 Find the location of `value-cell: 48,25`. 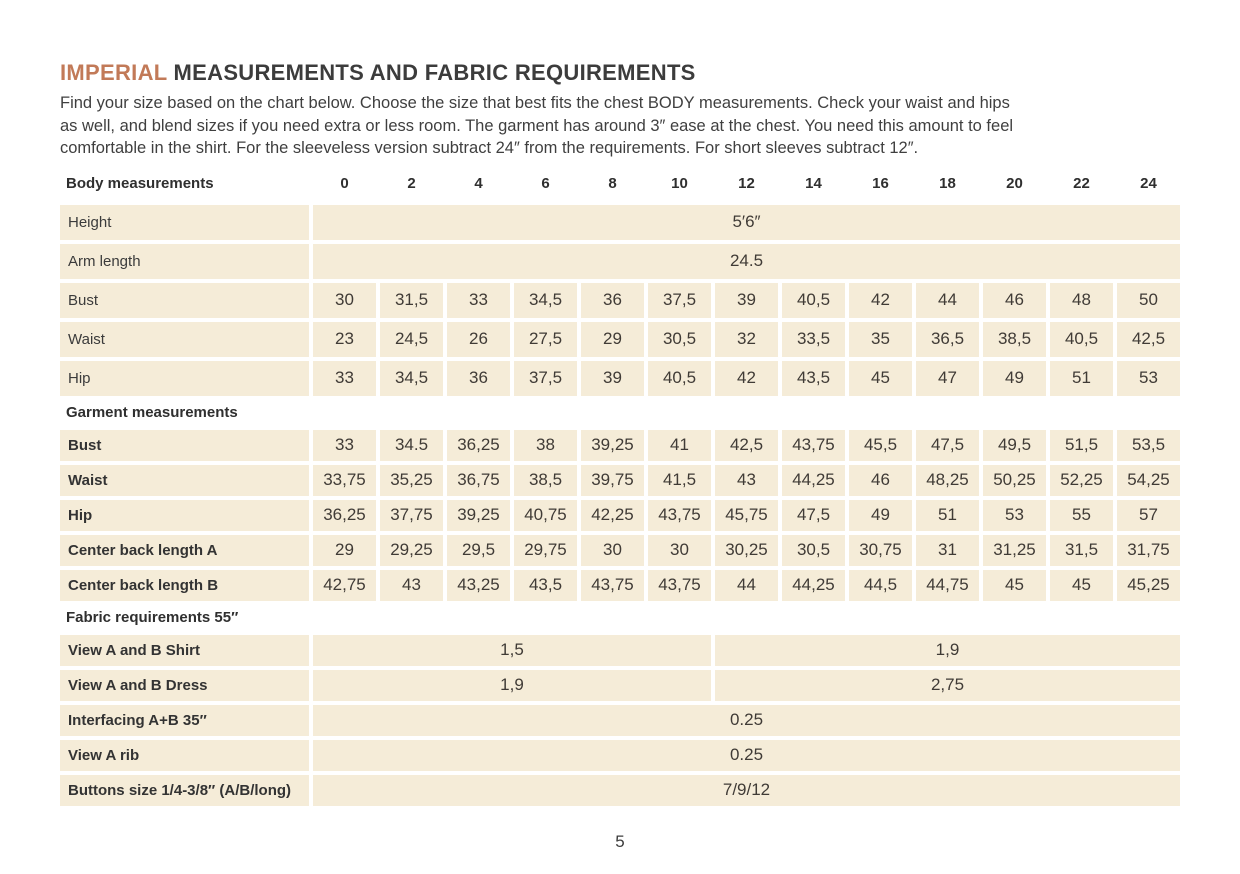

value-cell: 48,25 is located at coordinates (947, 480).